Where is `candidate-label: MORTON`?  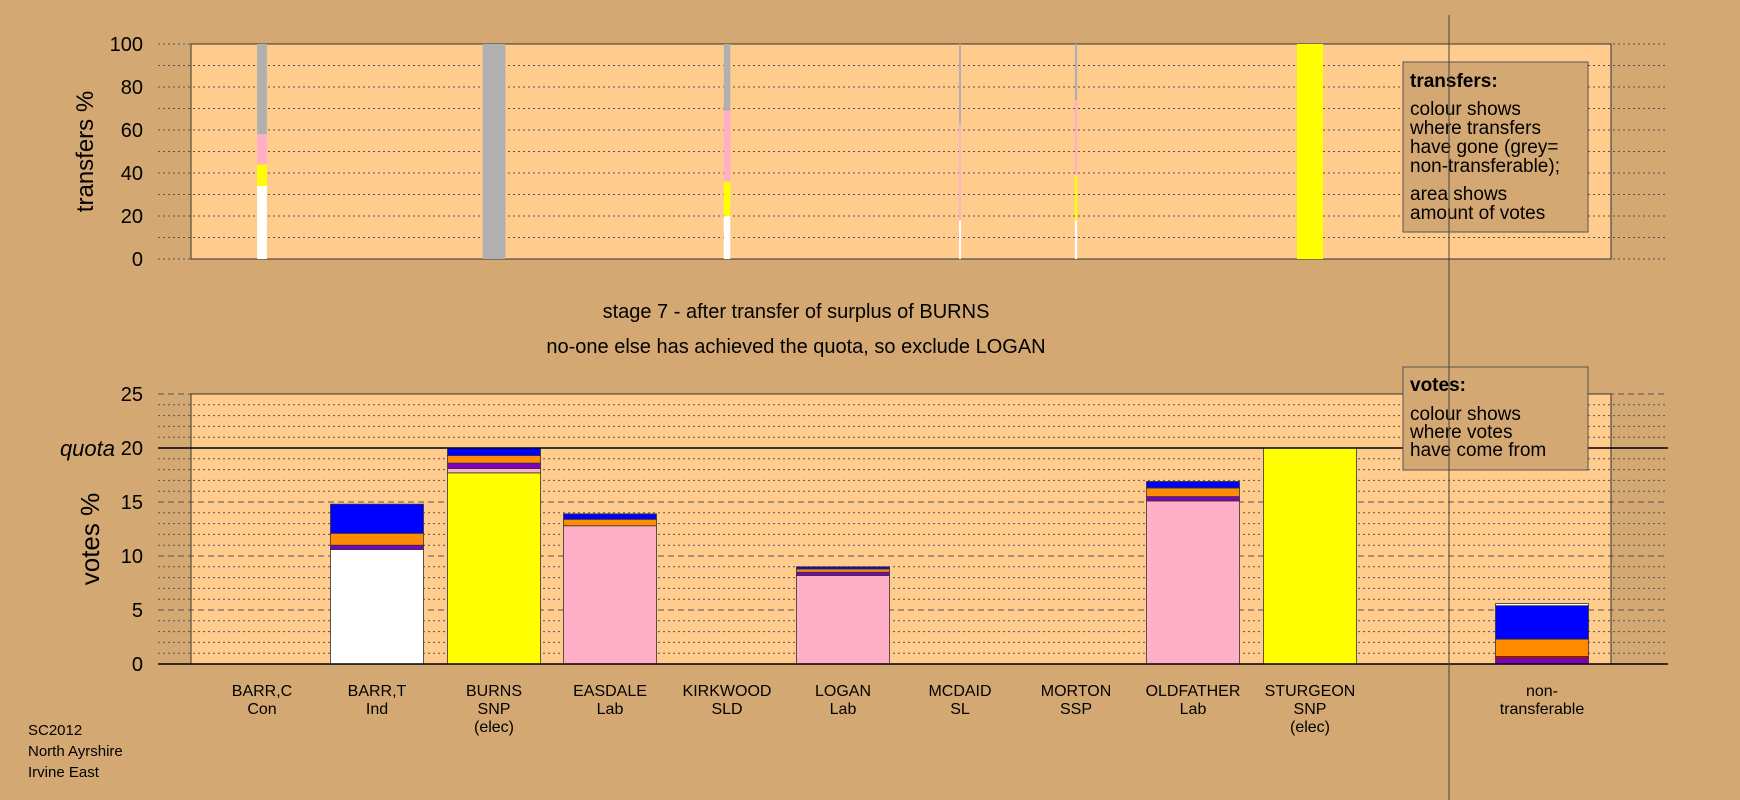
candidate-label: MORTON is located at coordinates (1076, 691).